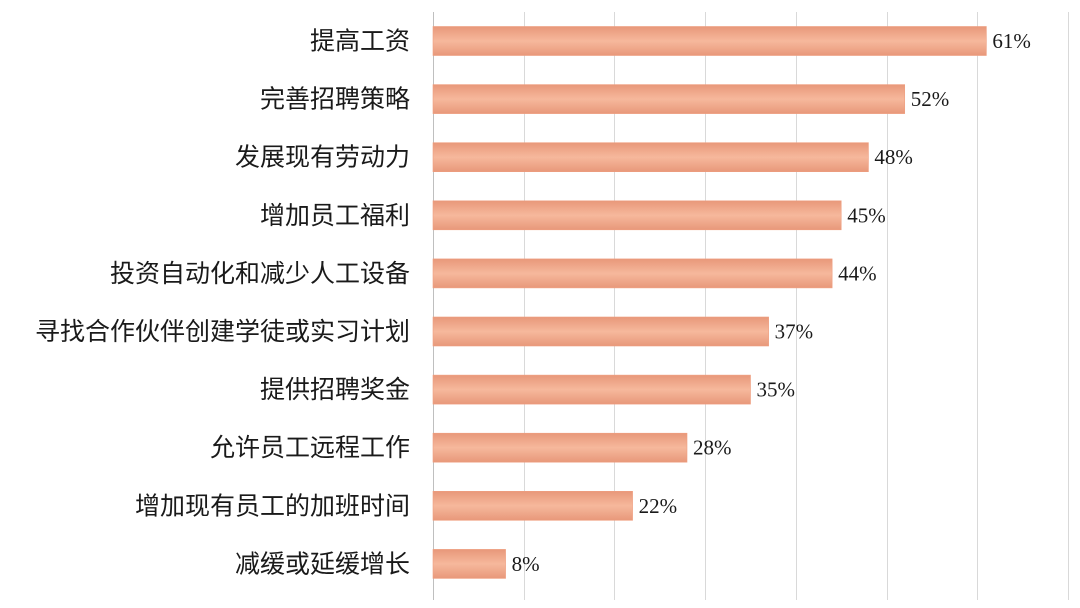 The height and width of the screenshot is (608, 1080). What do you see at coordinates (322, 157) in the screenshot?
I see `category-label: 发展现有劳动力` at bounding box center [322, 157].